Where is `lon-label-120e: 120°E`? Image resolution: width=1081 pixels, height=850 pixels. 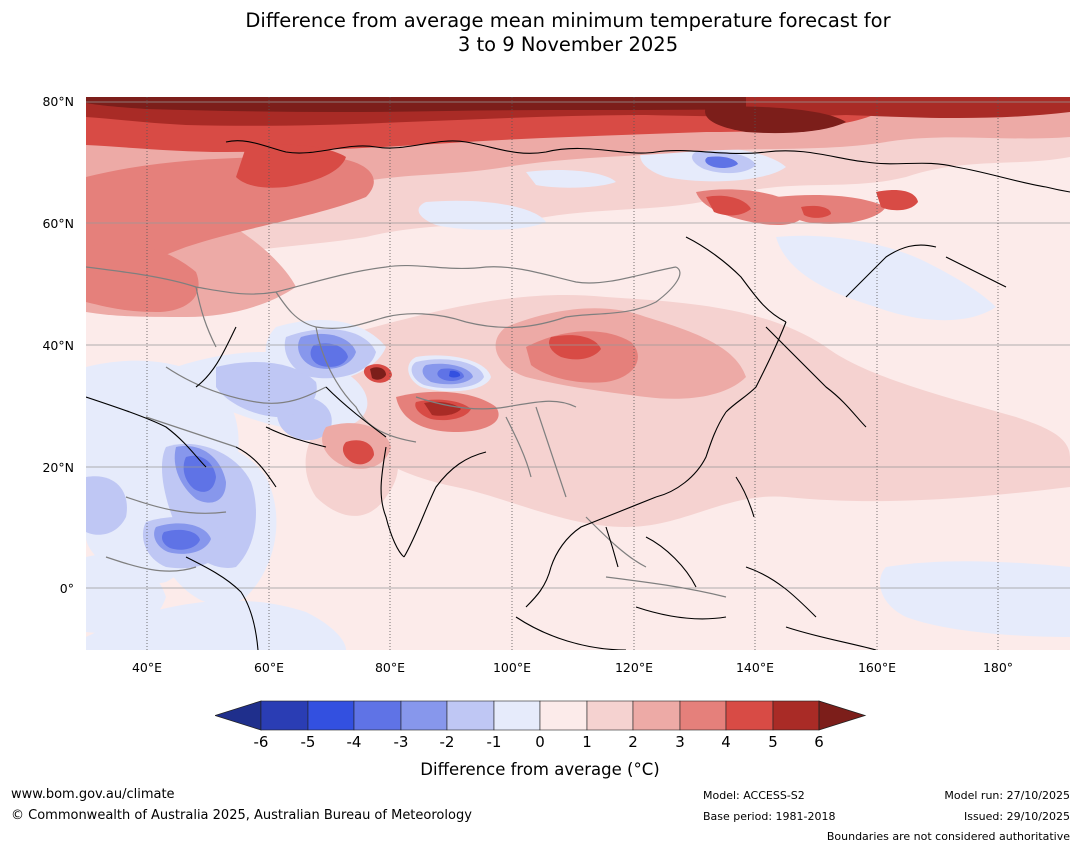
lon-label-120e: 120°E is located at coordinates (633, 667).